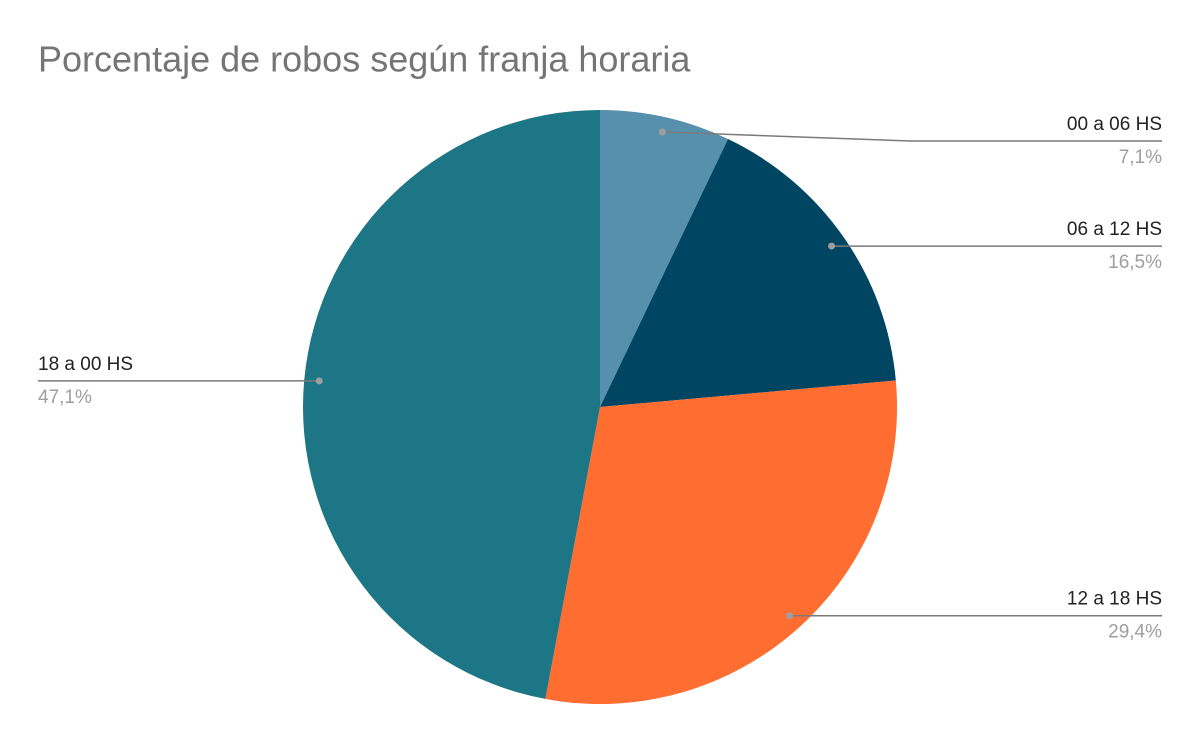  I want to click on legend-label: 18 a 00 HS, so click(85, 364).